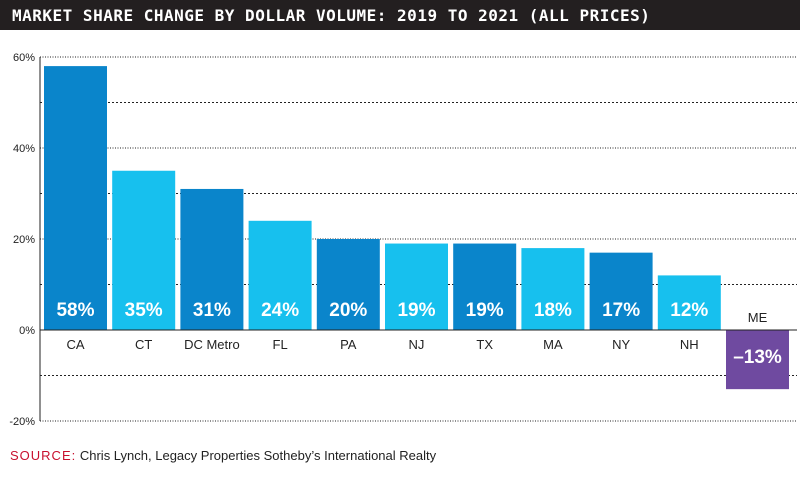 Image resolution: width=800 pixels, height=499 pixels. What do you see at coordinates (280, 310) in the screenshot?
I see `data-label: 24%` at bounding box center [280, 310].